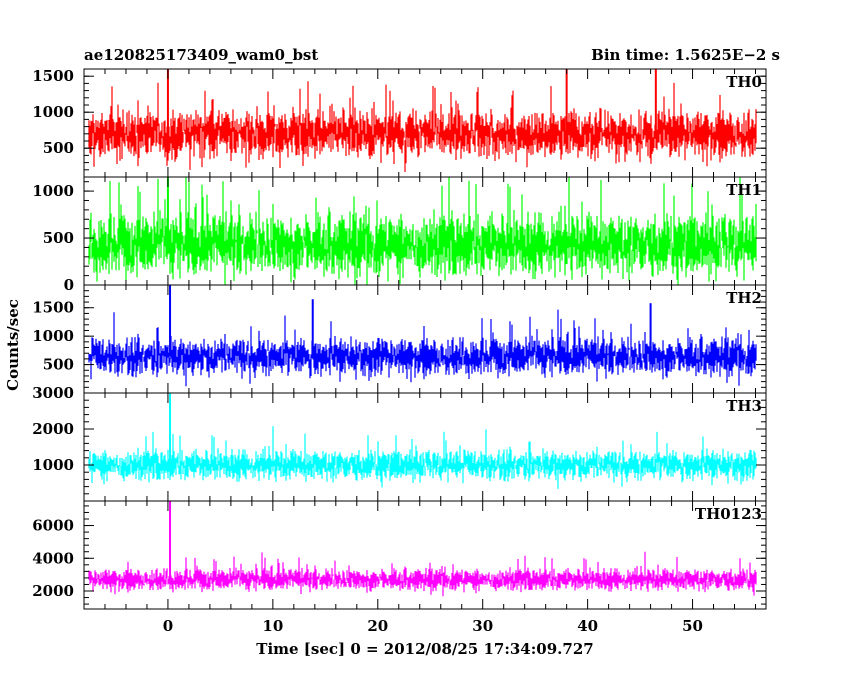 This screenshot has width=850, height=680. Describe the element at coordinates (744, 82) in the screenshot. I see `panel-label: TH0` at that location.